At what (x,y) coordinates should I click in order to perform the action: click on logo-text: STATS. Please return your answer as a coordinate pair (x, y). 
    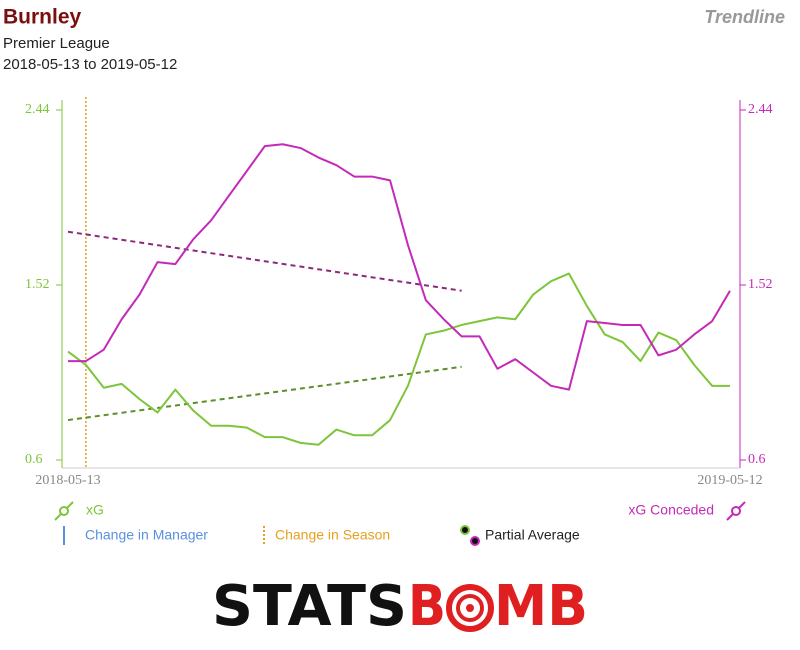
    Looking at the image, I should click on (309, 606).